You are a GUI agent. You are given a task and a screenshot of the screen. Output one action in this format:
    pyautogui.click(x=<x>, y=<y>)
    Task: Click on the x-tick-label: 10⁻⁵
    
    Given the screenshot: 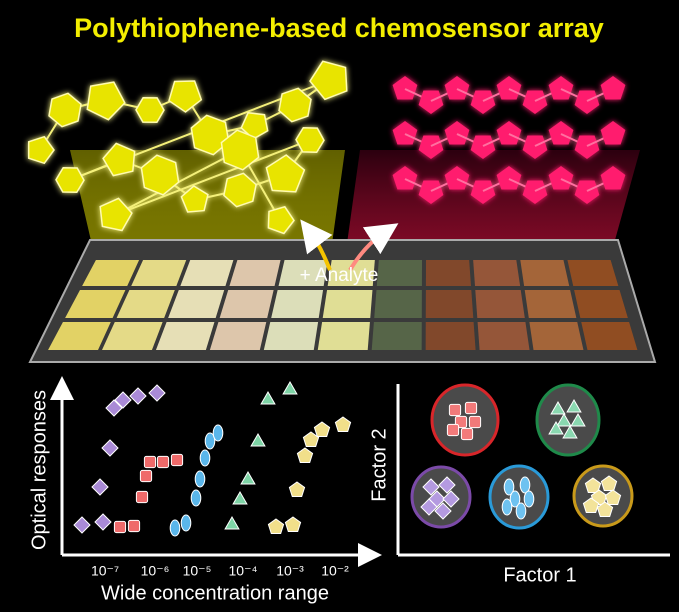 What is the action you would take?
    pyautogui.click(x=197, y=571)
    